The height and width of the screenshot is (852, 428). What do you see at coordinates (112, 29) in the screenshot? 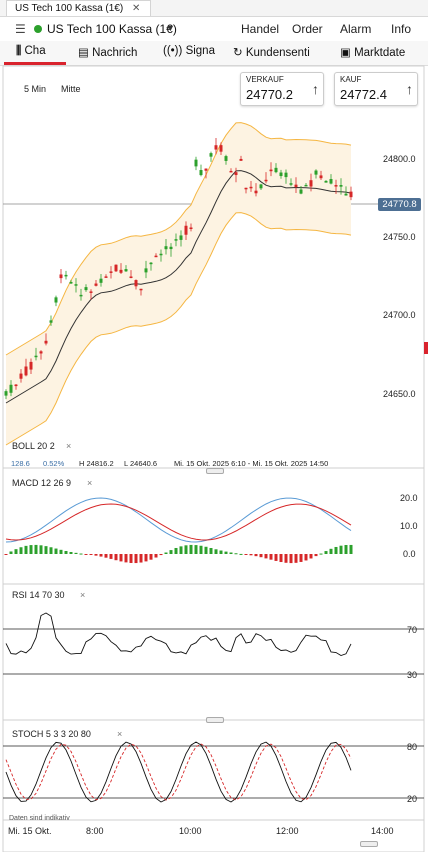
I see `instrument-selector: US Tech 100 Kassa (1€)` at bounding box center [112, 29].